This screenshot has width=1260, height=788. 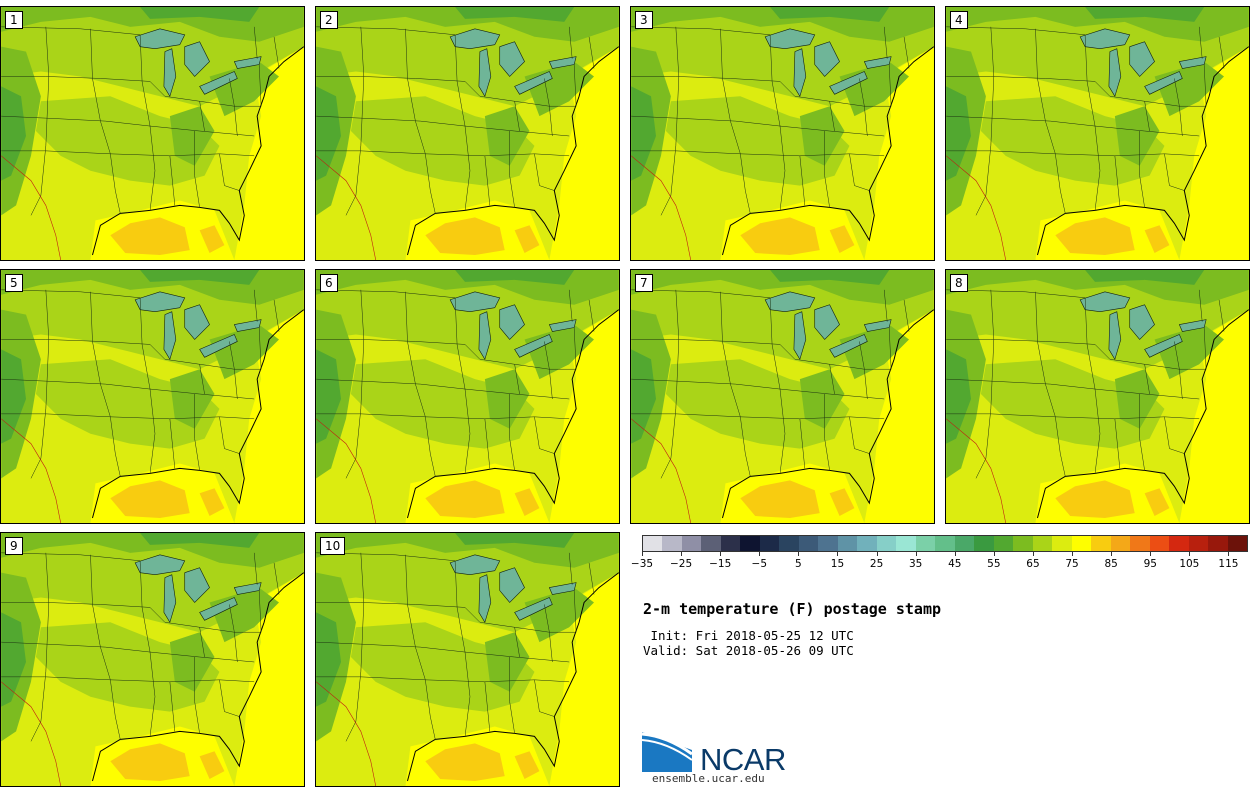 I want to click on member-number: 3, so click(x=644, y=20).